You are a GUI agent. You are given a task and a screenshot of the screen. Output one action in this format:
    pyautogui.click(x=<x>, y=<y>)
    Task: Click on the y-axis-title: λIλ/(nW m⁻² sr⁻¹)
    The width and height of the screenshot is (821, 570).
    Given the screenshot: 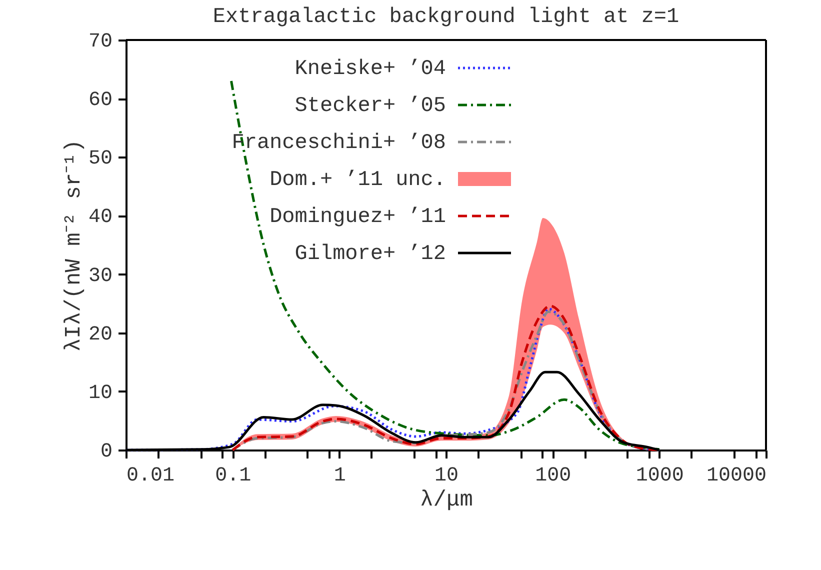 What is the action you would take?
    pyautogui.click(x=73, y=245)
    